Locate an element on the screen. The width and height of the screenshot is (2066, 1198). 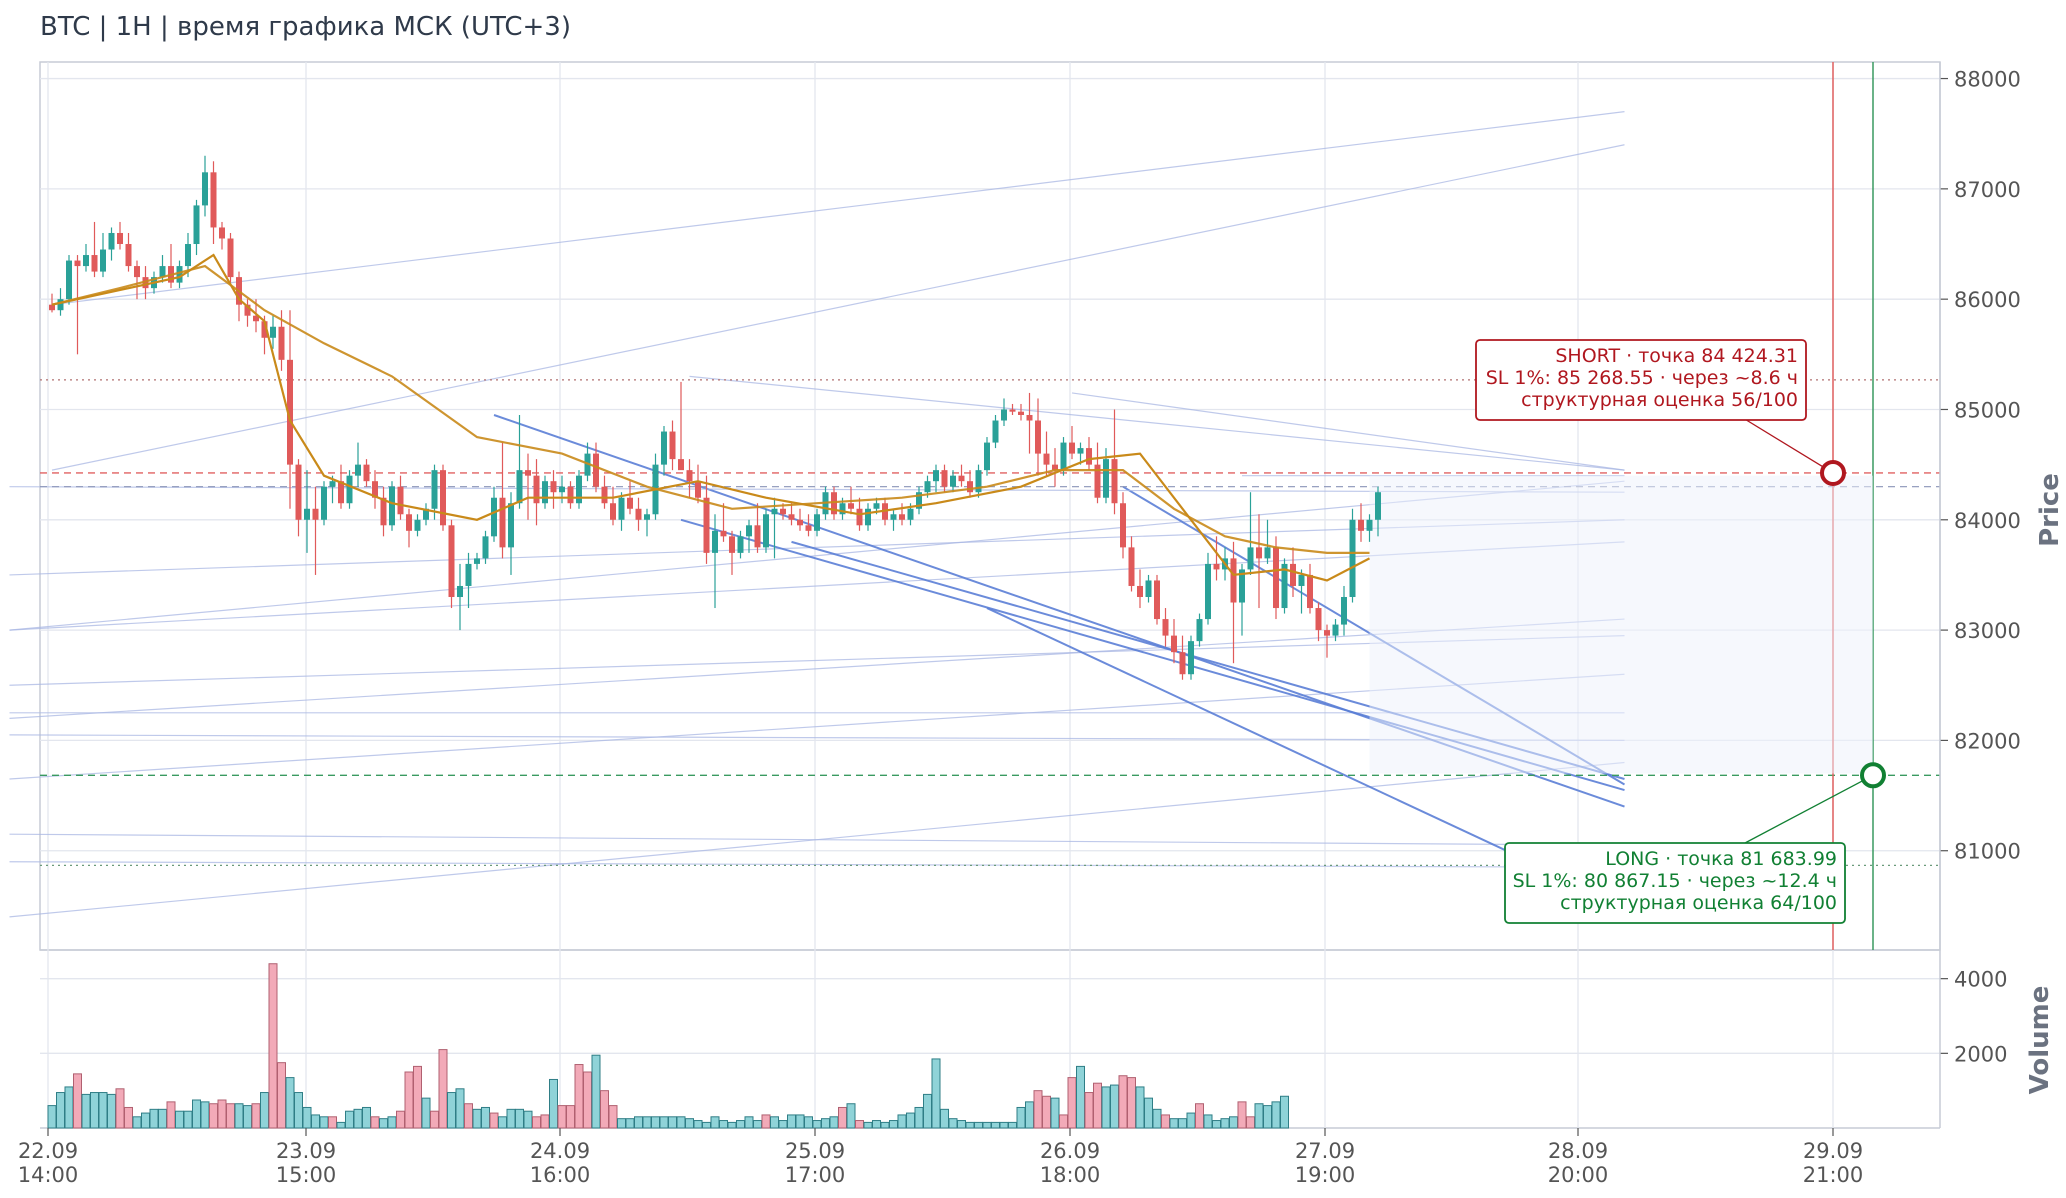
price-tick-label: 87000 is located at coordinates (1987, 190).